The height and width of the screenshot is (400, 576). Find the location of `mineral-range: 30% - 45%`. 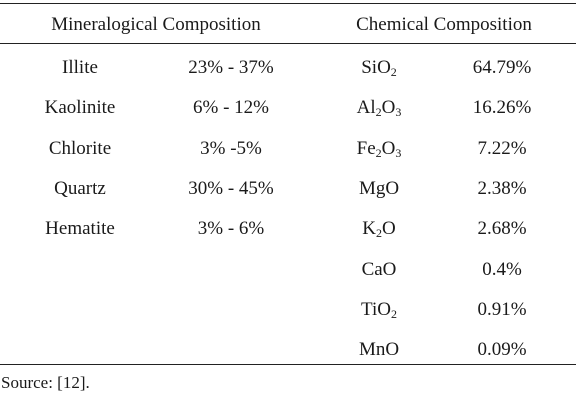

mineral-range: 30% - 45% is located at coordinates (231, 188).